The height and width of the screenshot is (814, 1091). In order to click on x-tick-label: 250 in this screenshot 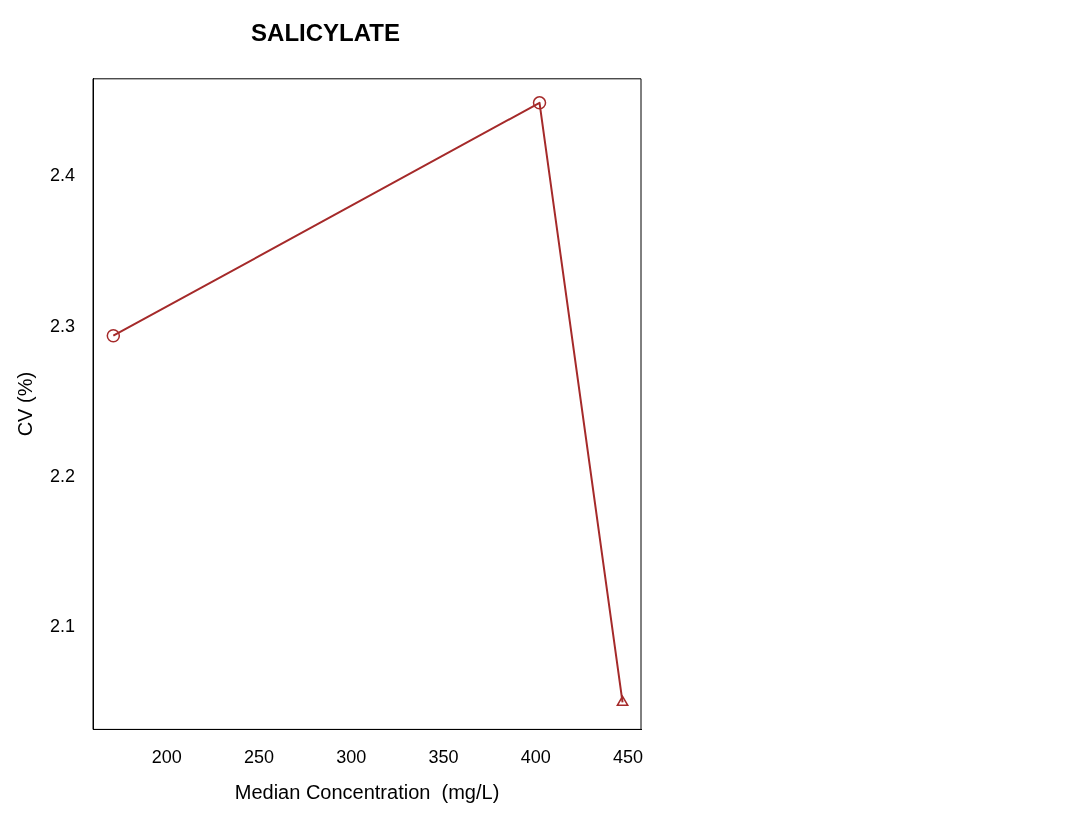, I will do `click(259, 757)`.